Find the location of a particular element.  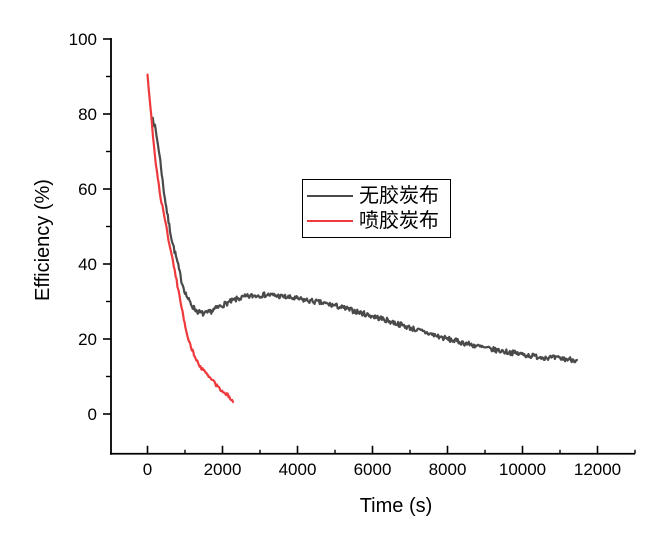

legend-line-sample-red is located at coordinates (330, 221).